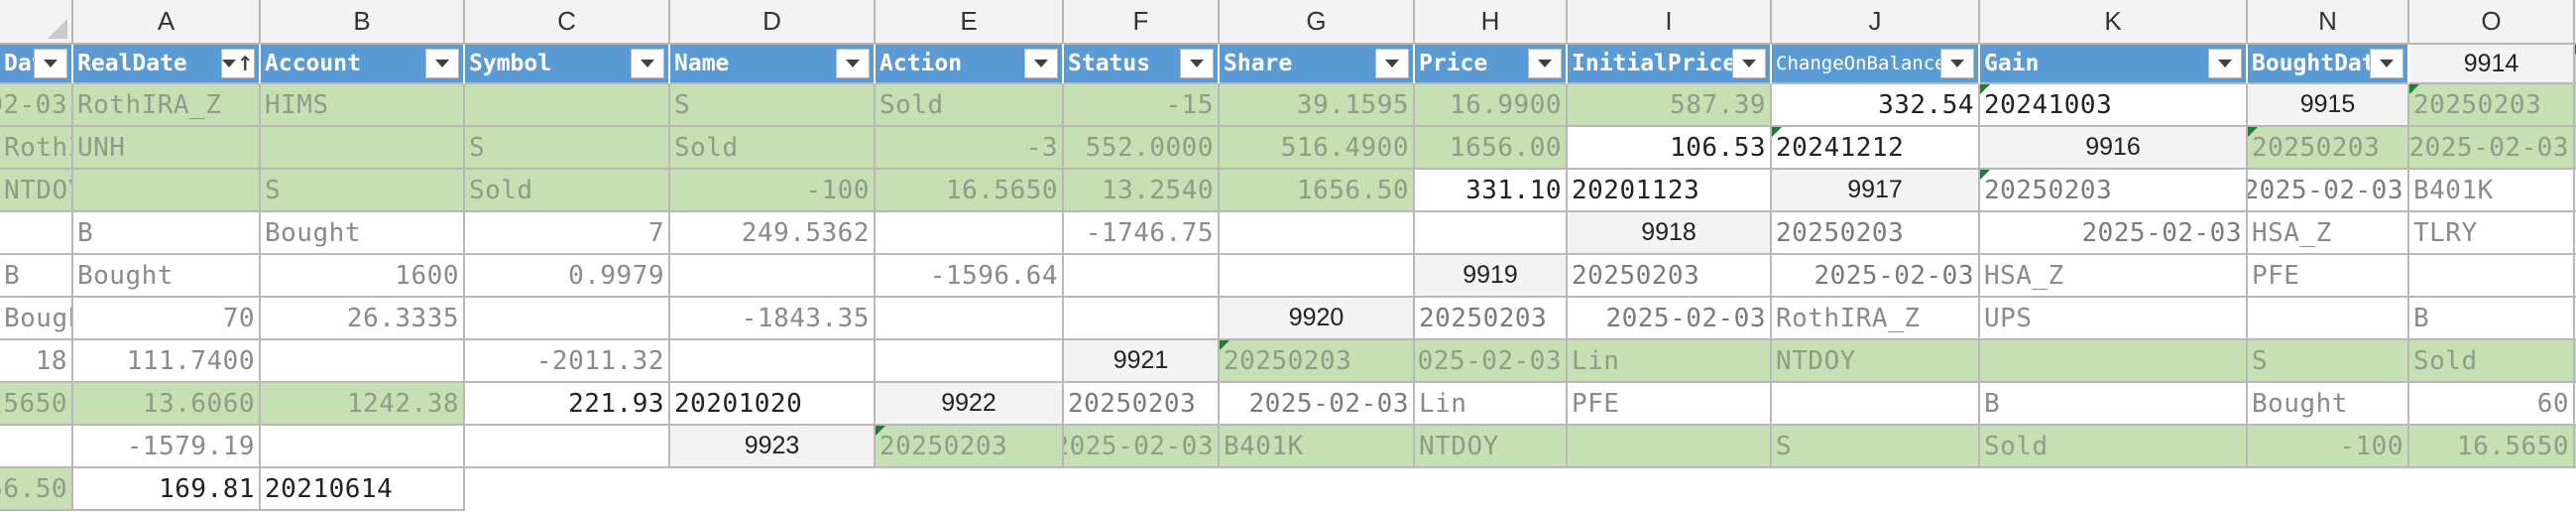  I want to click on cell-initial-price: 16.9900, so click(1491, 105).